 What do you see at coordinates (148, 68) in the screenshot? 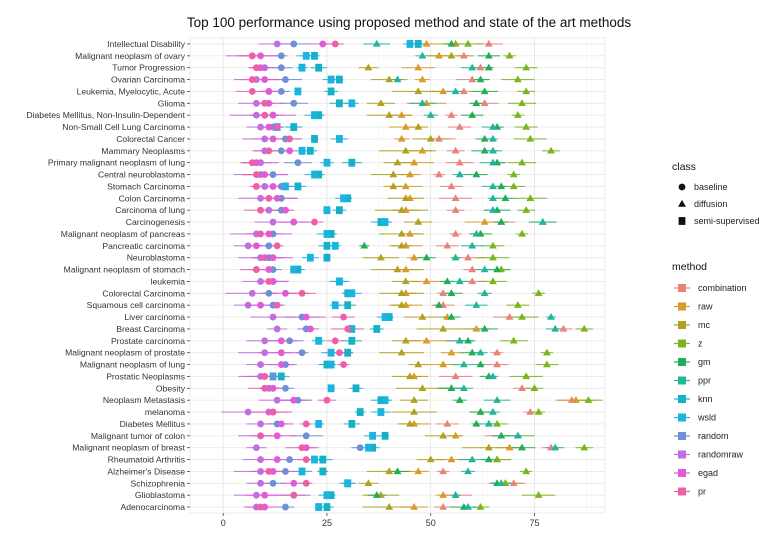
I see `y-tick-label: Tumor Progression` at bounding box center [148, 68].